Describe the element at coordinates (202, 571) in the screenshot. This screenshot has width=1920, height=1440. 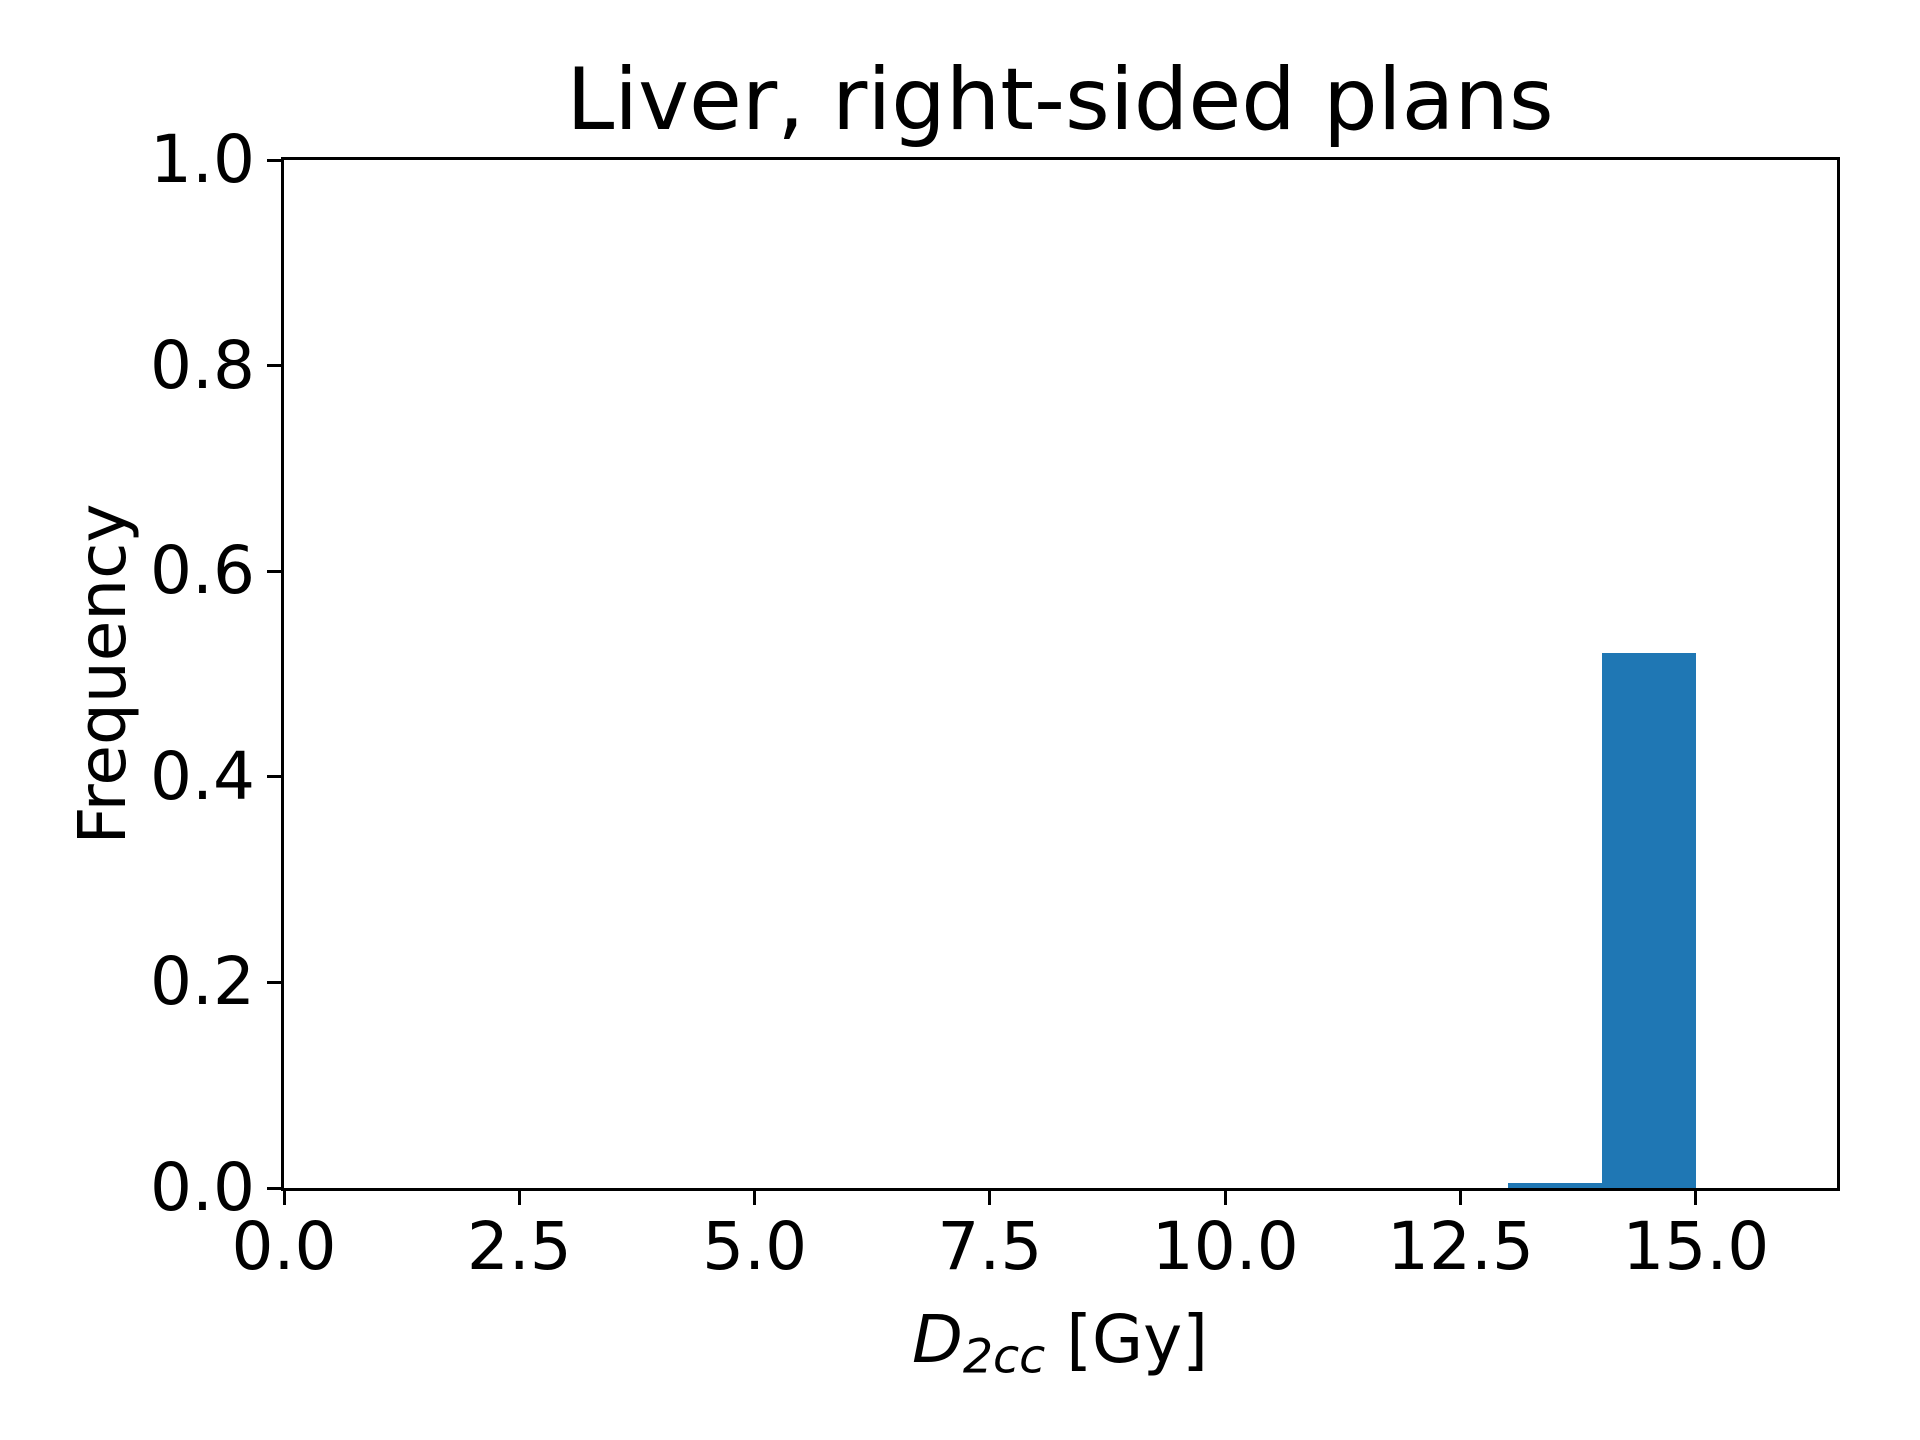
I see `y-tick-label: 0.6` at that location.